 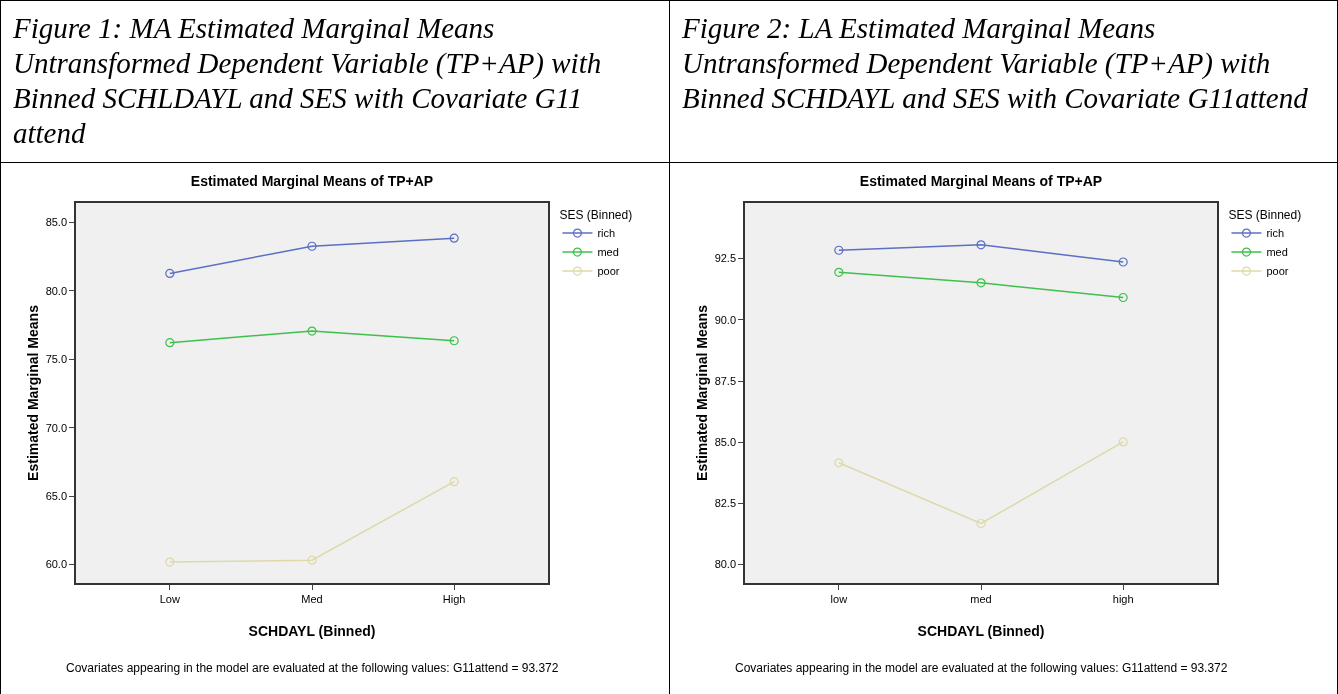 What do you see at coordinates (1003, 82) in the screenshot?
I see `chart-subtitle: Figure 2: LA Estimated Marginal Means Untransformed Dependent Variable (TP+AP) with Binned SCHDAYL and SES with Covariate G11attend` at bounding box center [1003, 82].